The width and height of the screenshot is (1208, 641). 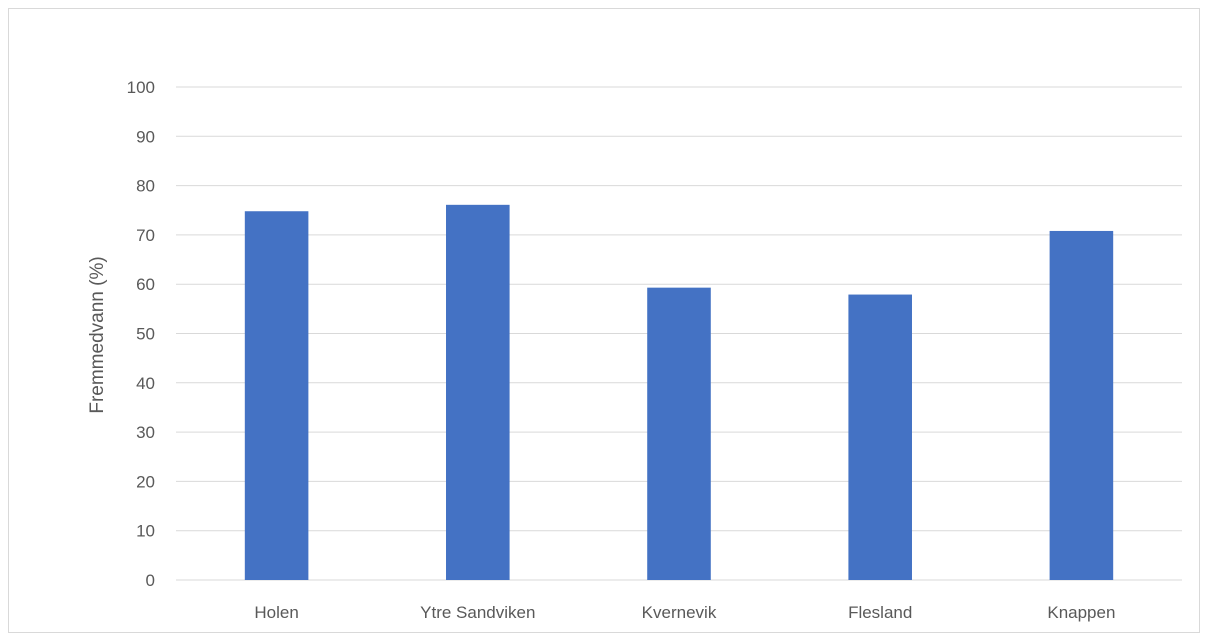 What do you see at coordinates (1081, 612) in the screenshot?
I see `x-tick-label: Knappen` at bounding box center [1081, 612].